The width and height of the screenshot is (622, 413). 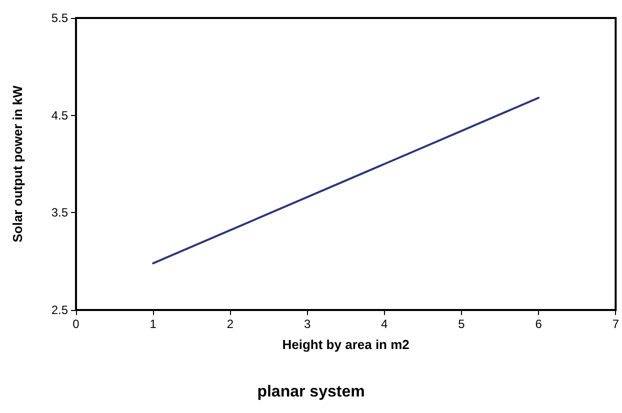 I want to click on x-tick-label: 1, so click(x=153, y=324).